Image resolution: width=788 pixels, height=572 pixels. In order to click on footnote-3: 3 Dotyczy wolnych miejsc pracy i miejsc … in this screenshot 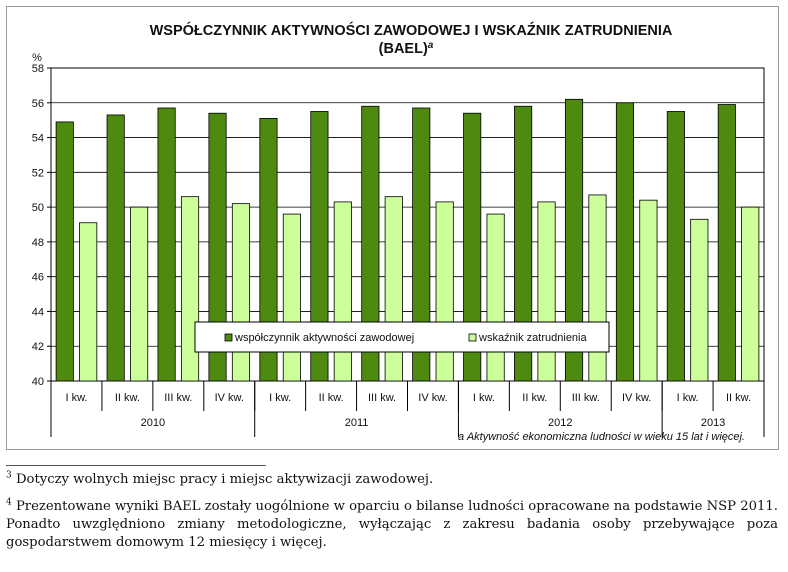, I will do `click(392, 480)`.